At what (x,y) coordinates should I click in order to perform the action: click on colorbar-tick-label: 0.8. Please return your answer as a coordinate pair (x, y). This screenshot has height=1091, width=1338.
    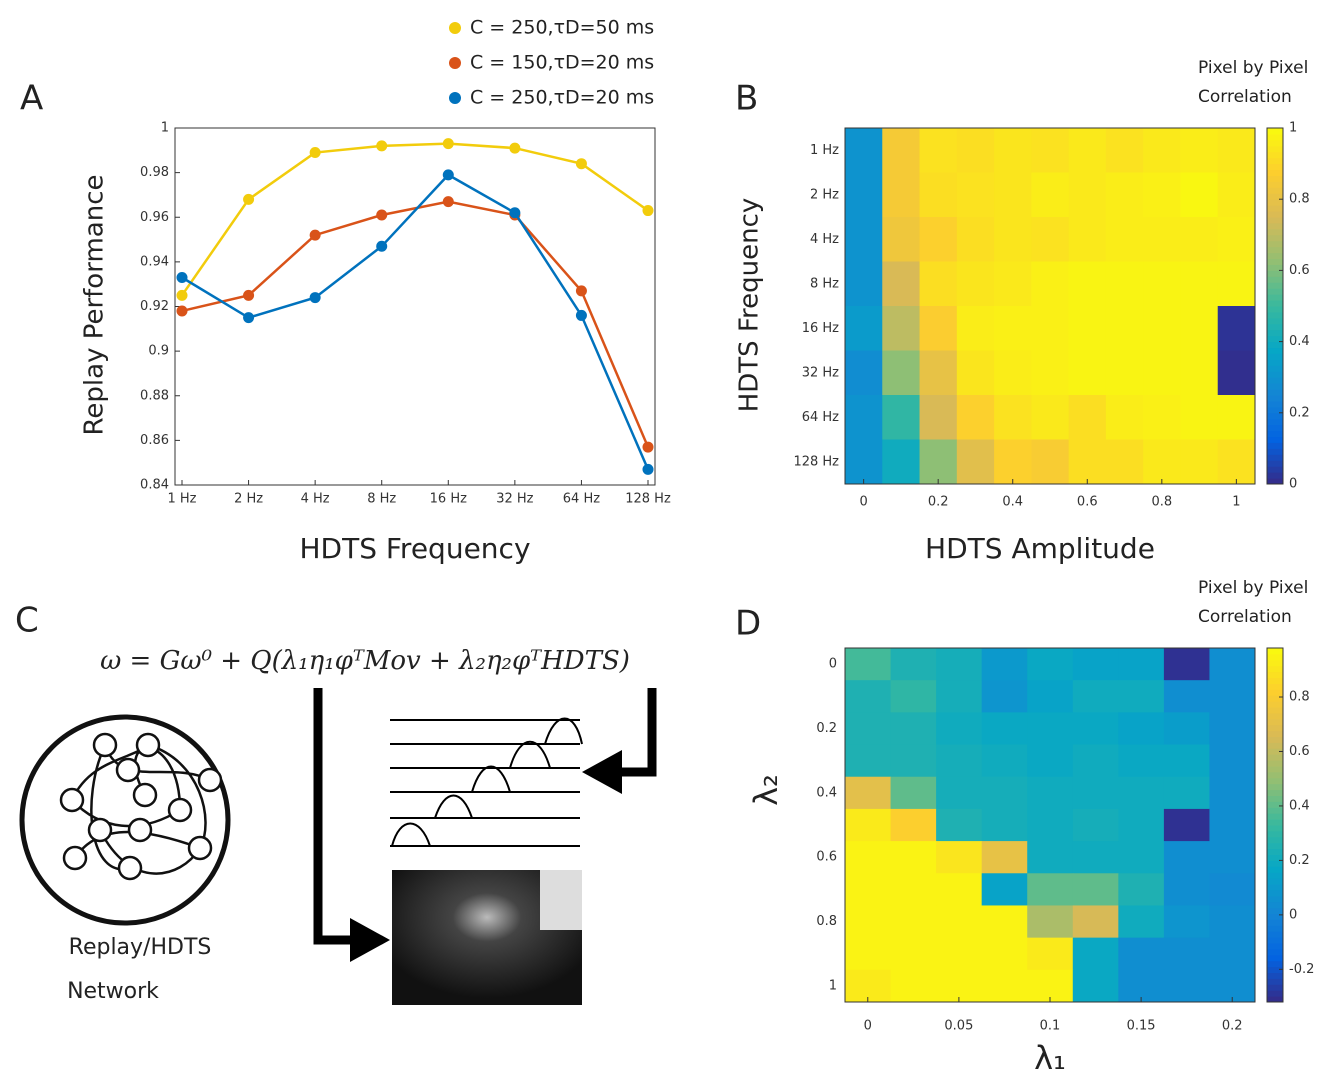
    Looking at the image, I should click on (1299, 199).